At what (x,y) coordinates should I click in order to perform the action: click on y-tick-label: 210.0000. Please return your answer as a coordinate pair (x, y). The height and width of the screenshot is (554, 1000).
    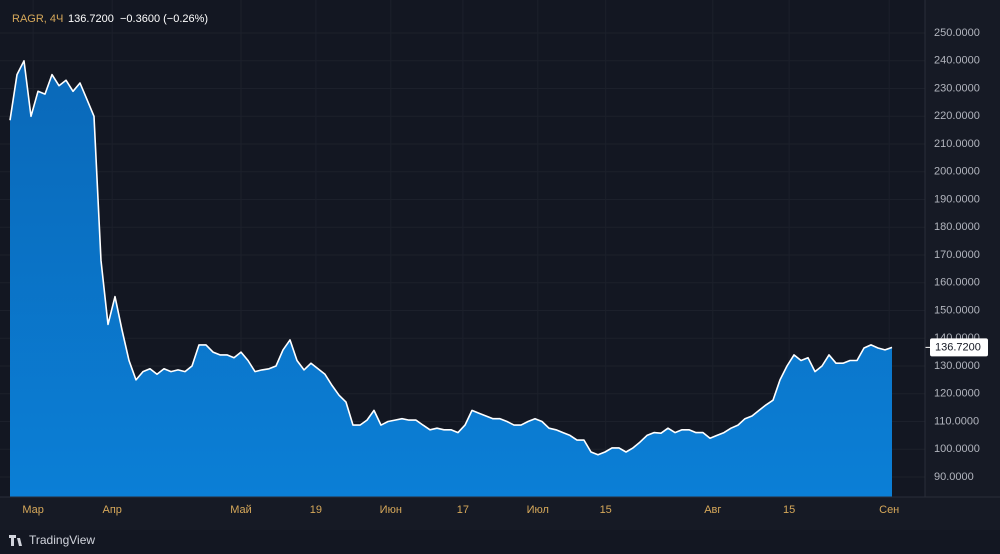
    Looking at the image, I should click on (957, 144).